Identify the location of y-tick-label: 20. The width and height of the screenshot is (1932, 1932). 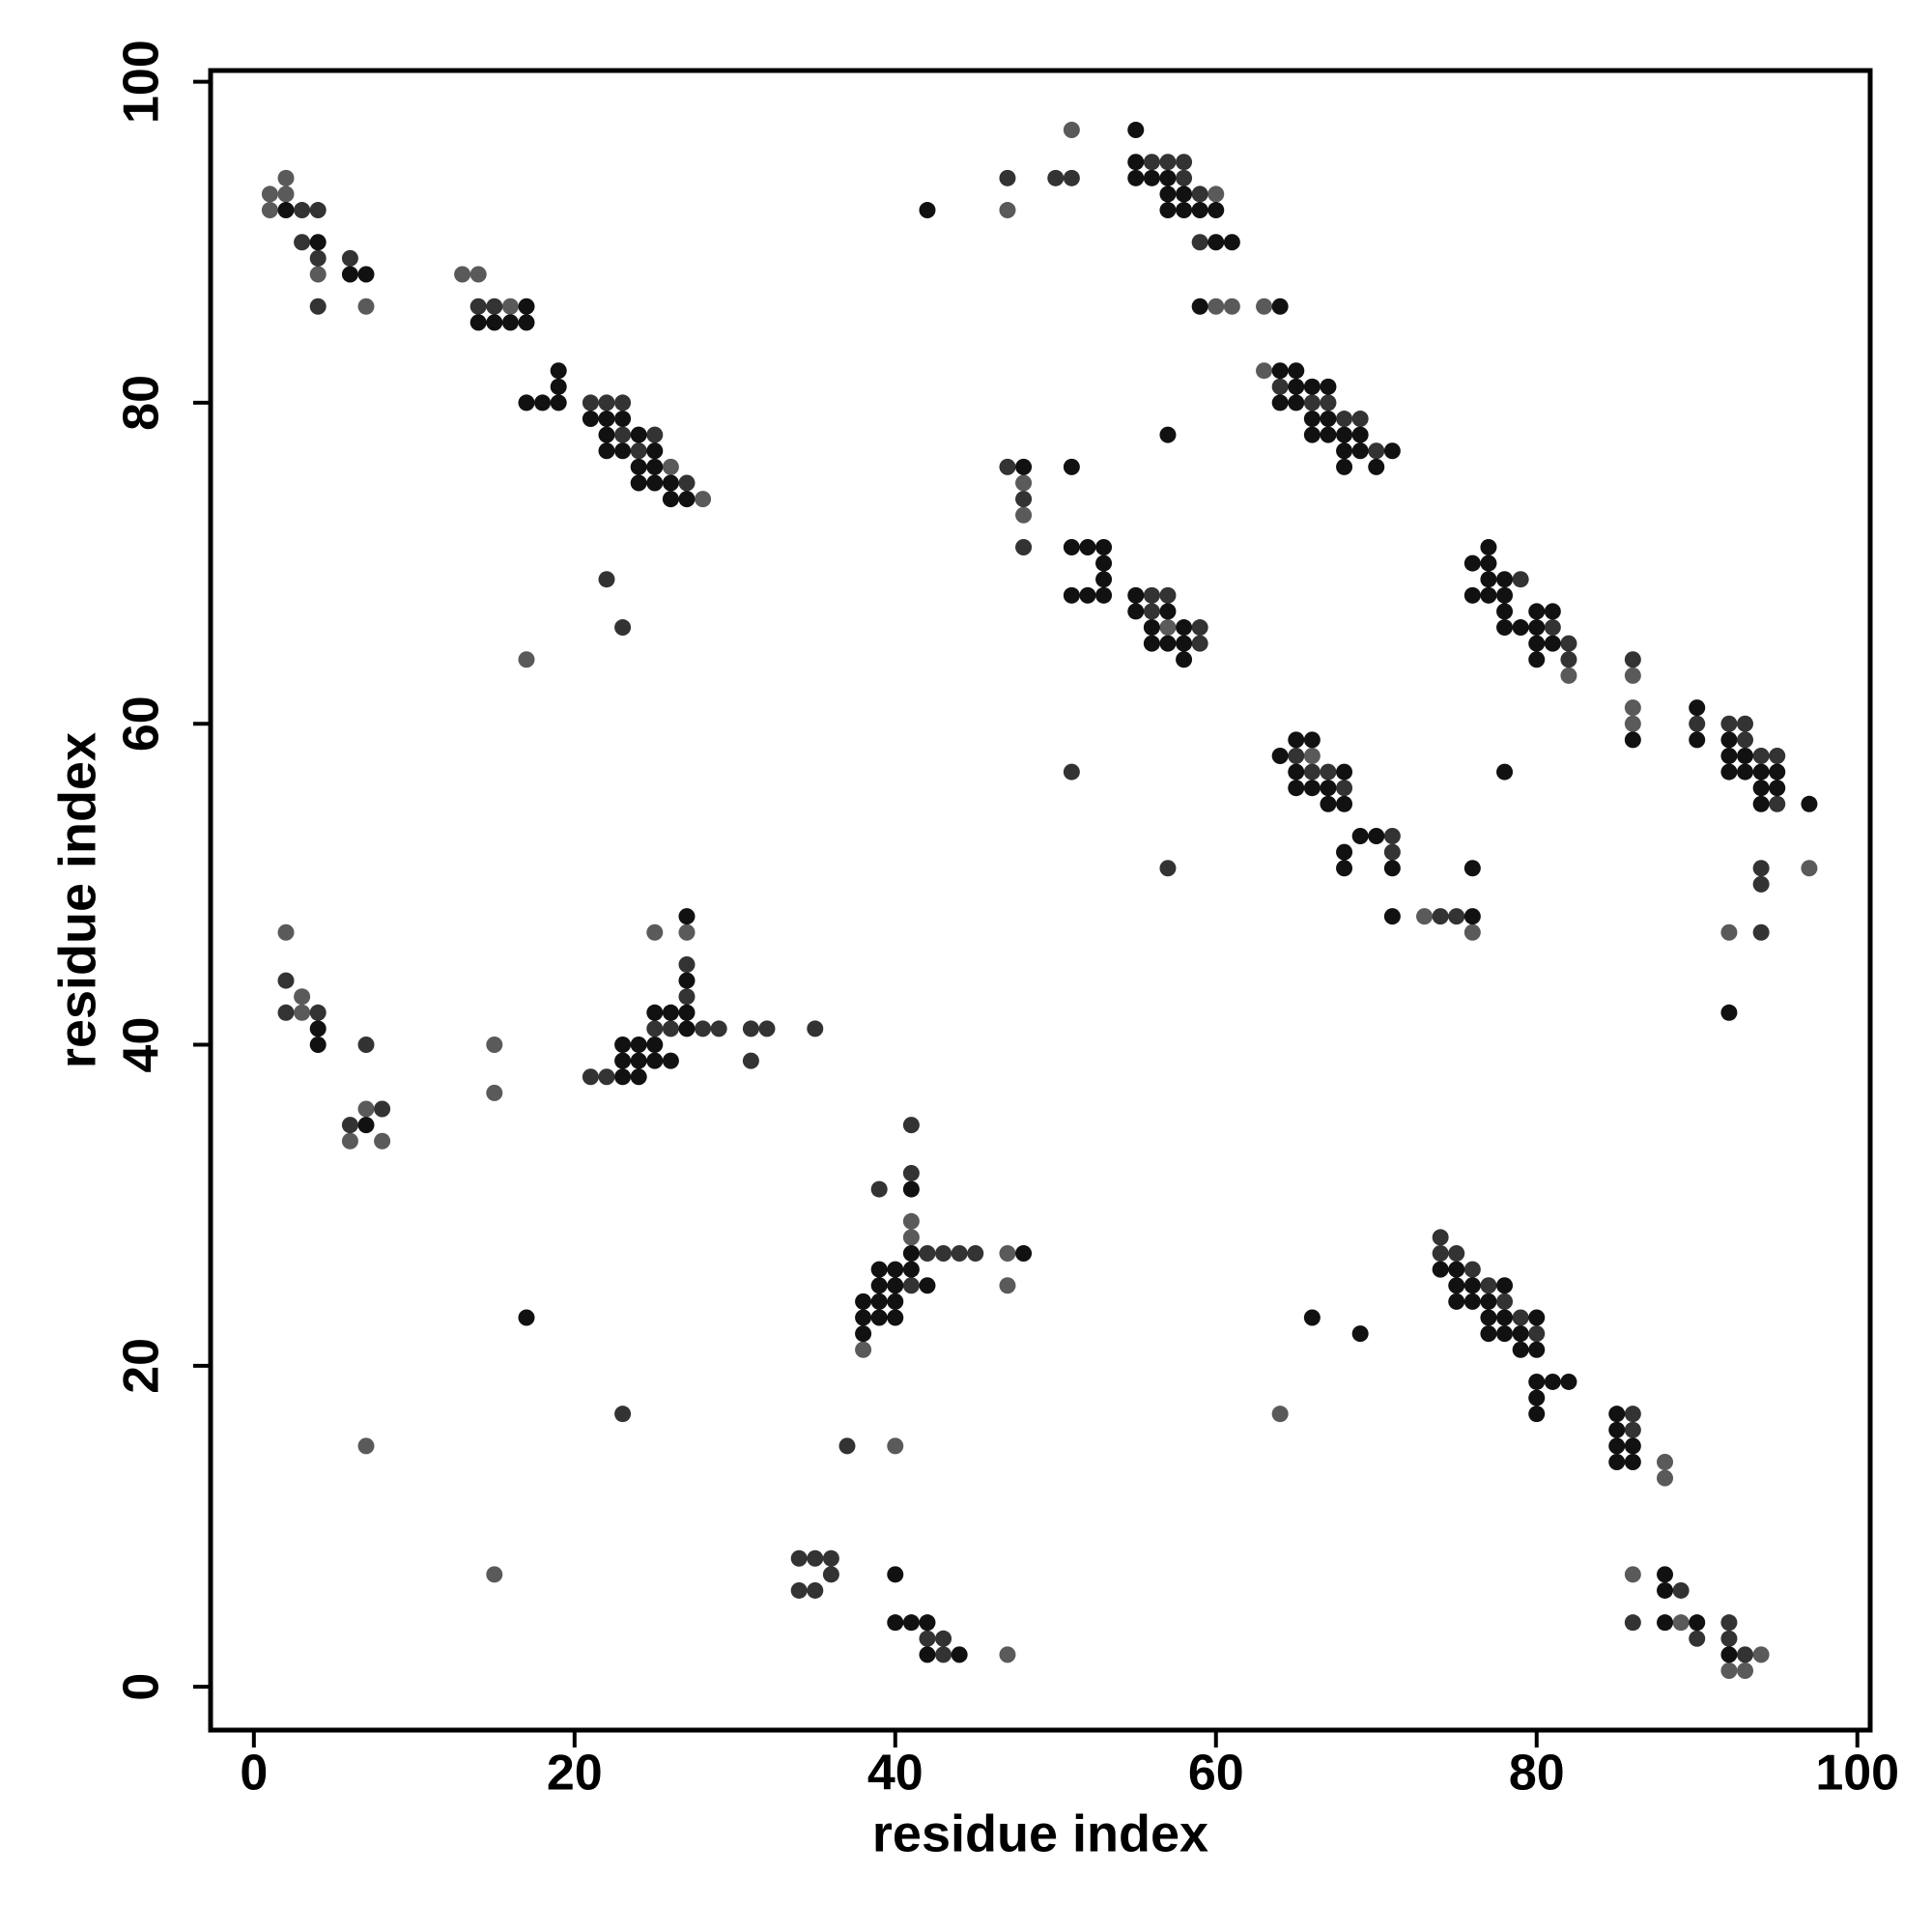
(142, 1366).